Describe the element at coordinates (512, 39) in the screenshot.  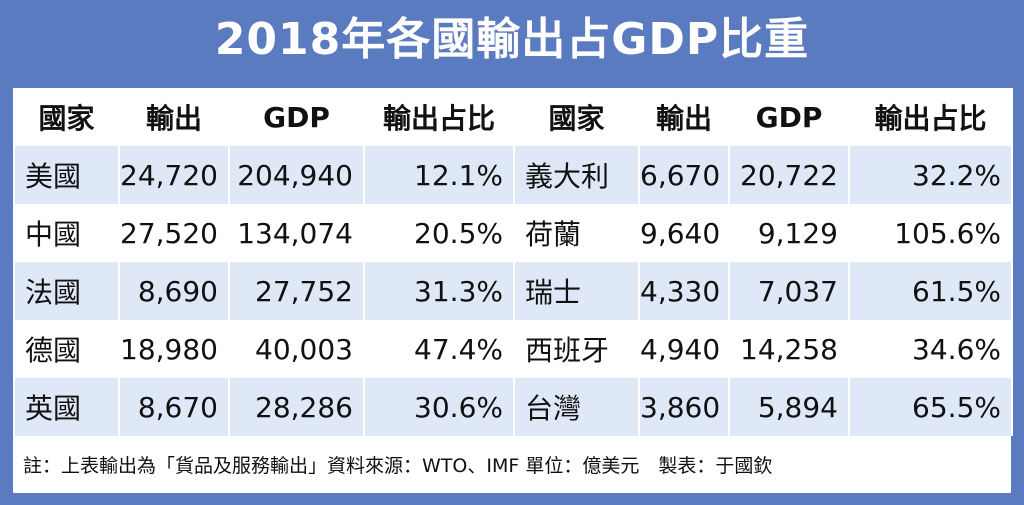
I see `page-title: 2018年各國輸出占GDP比重` at that location.